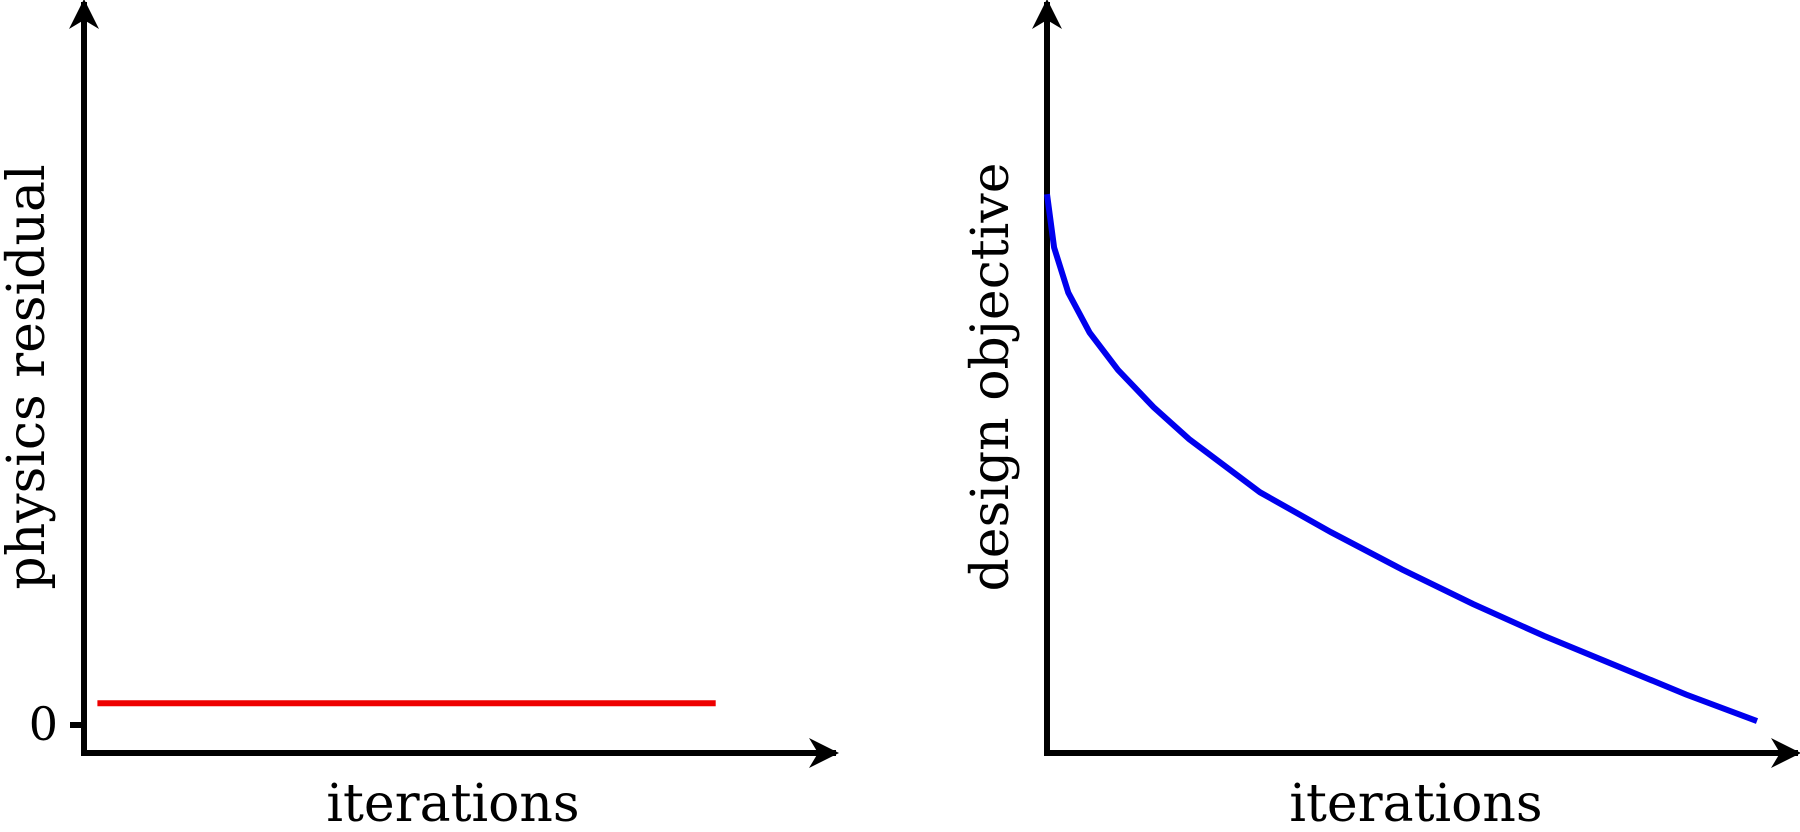 This screenshot has height=832, width=1800. I want to click on y-axis-label: physics residual, so click(28, 376).